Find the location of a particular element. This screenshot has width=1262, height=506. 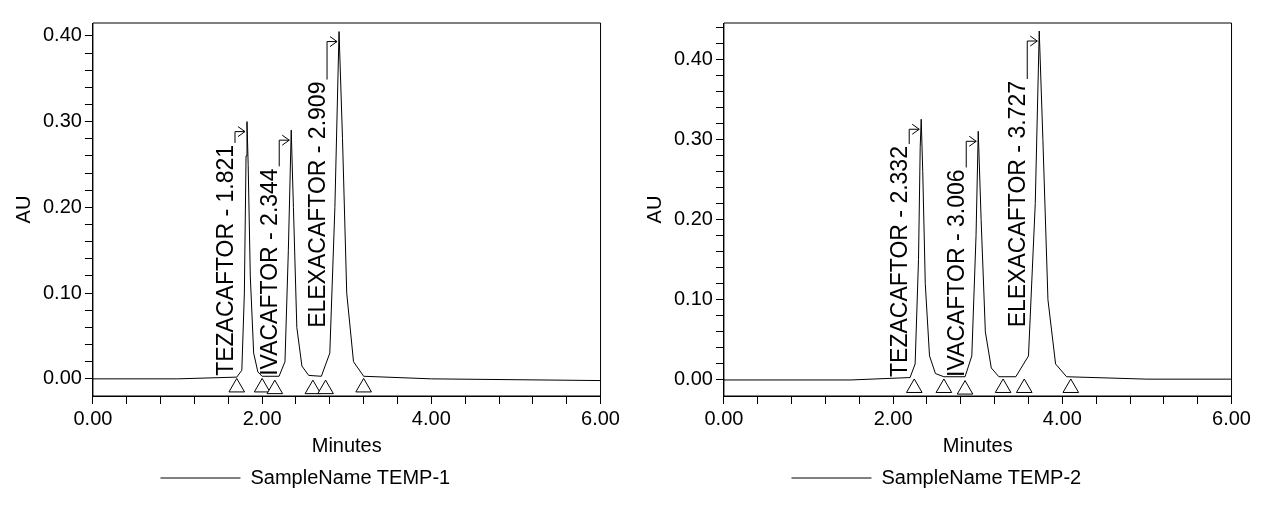

annotation: ELEXACAFTOR - 3.727 is located at coordinates (1017, 204).